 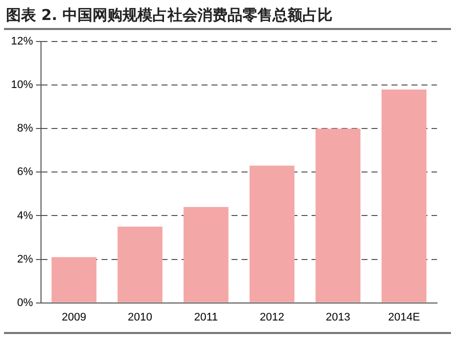 What do you see at coordinates (206, 317) in the screenshot?
I see `x-tick-label: 2011` at bounding box center [206, 317].